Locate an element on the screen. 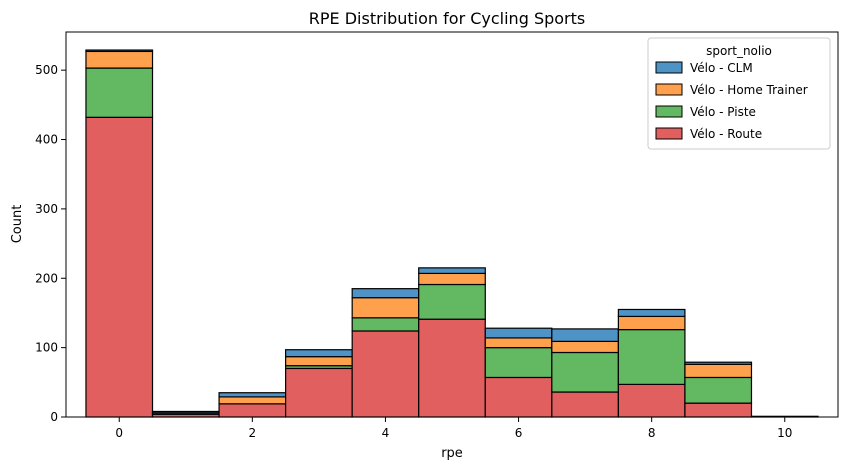  y-axis-label: Count is located at coordinates (17, 224).